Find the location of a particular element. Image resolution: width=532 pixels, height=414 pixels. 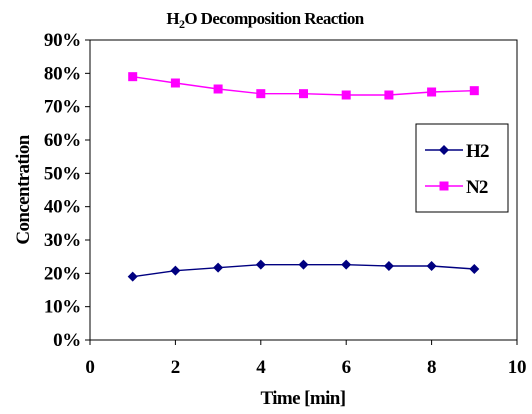

x-tick-label: 10 is located at coordinates (517, 367).